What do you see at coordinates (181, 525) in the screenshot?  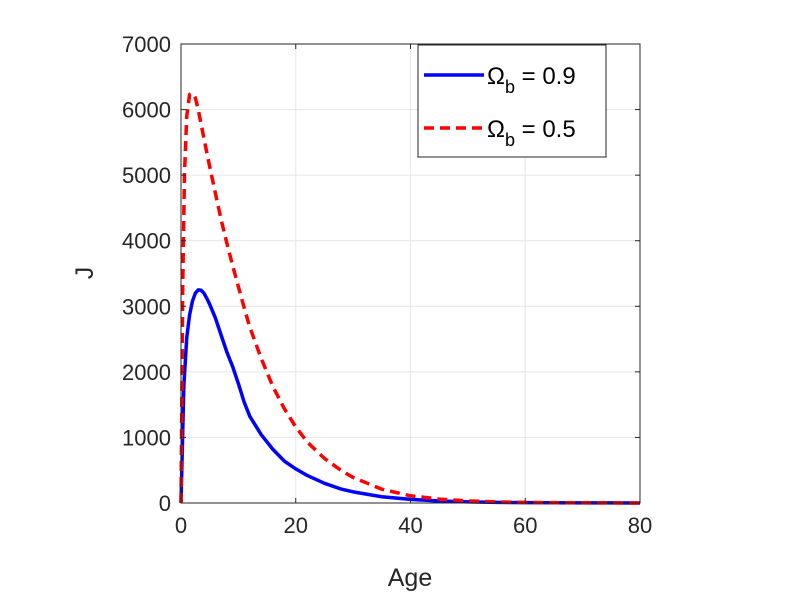 I see `x-tick-label: 0` at bounding box center [181, 525].